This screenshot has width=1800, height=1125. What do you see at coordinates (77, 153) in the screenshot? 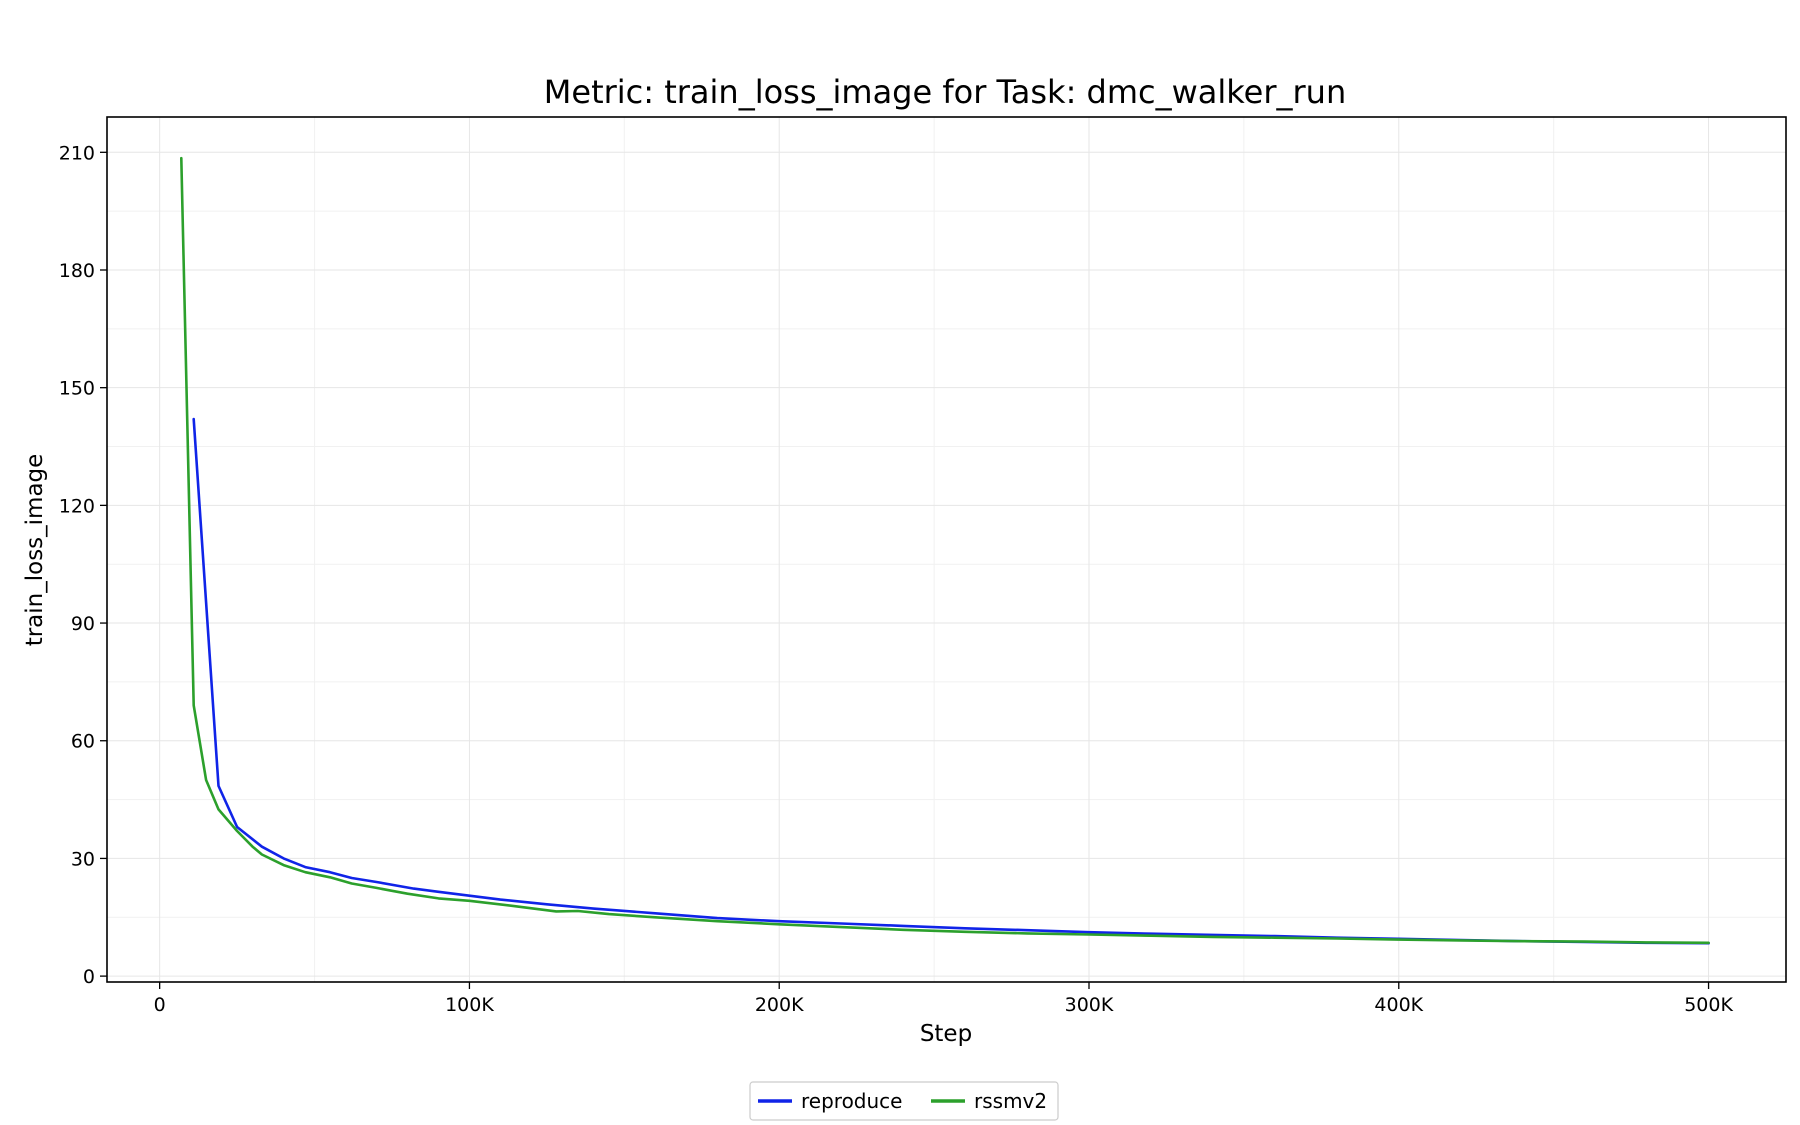
I see `y-tick-label: 210` at bounding box center [77, 153].